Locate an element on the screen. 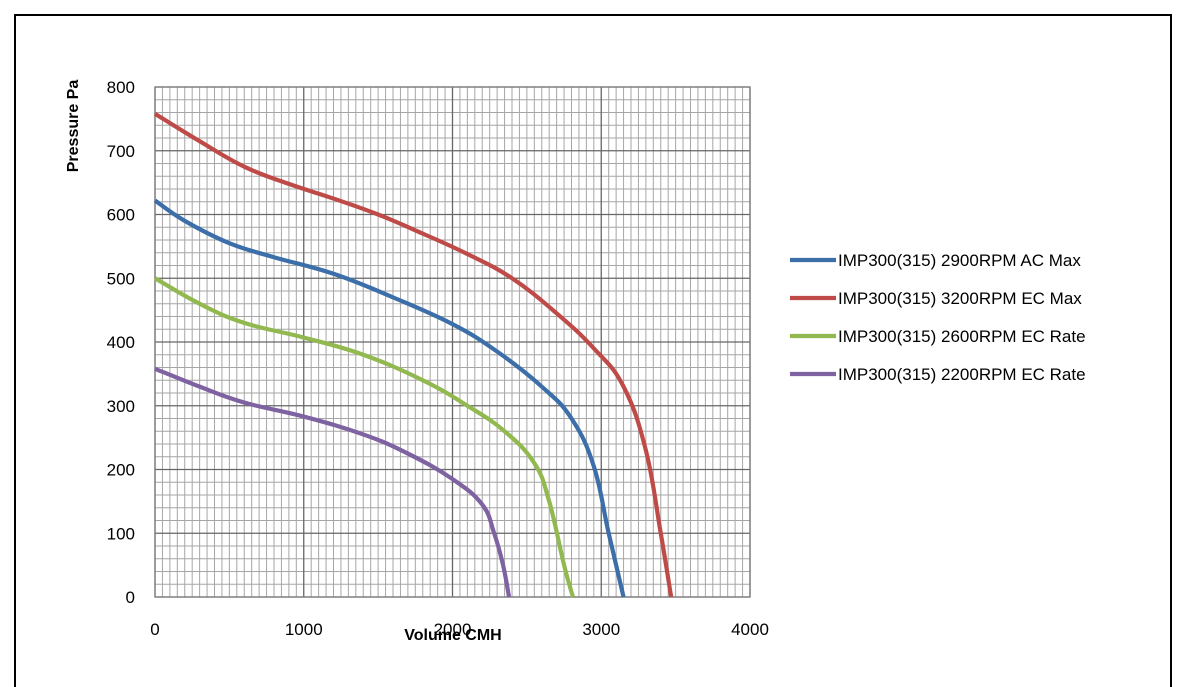 This screenshot has height=687, width=1186. x-tick-label: 3000 is located at coordinates (601, 629).